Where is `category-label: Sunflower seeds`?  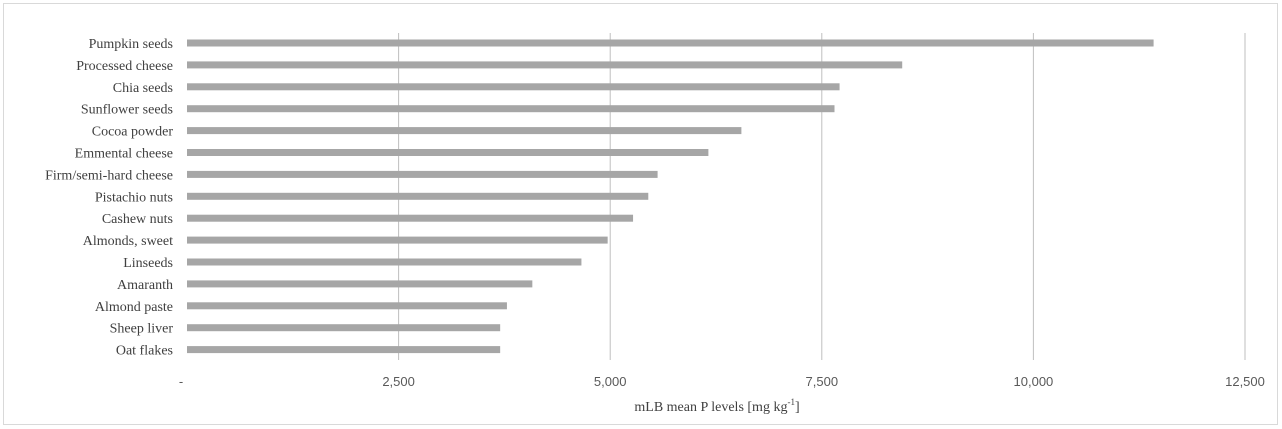 category-label: Sunflower seeds is located at coordinates (127, 110).